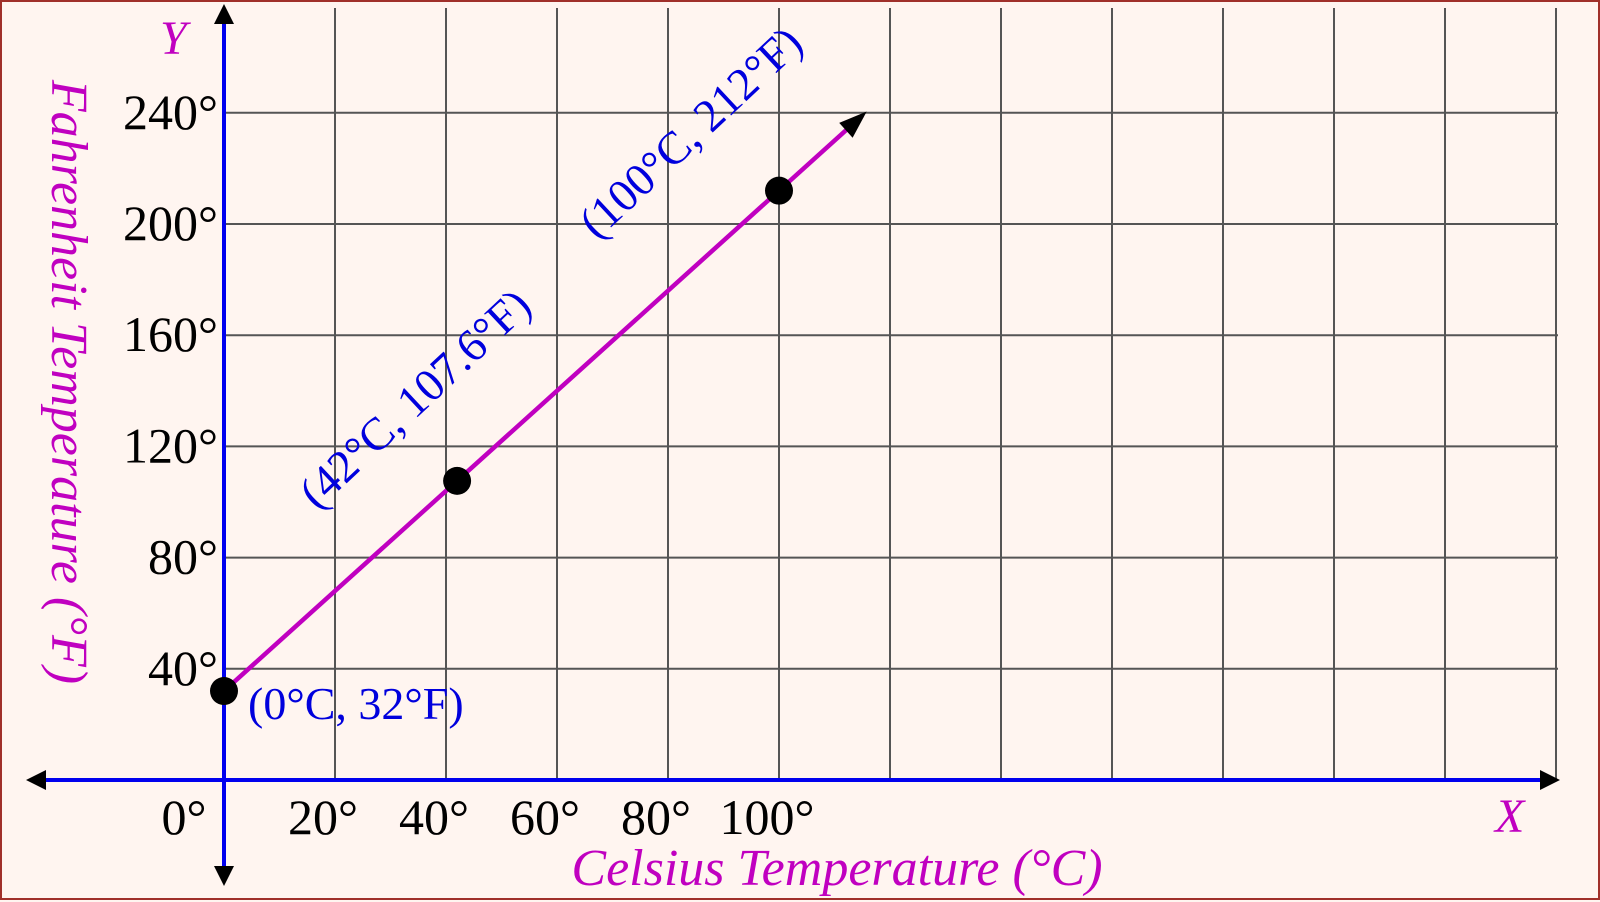  I want to click on x-tick-label: 40°, so click(434, 817).